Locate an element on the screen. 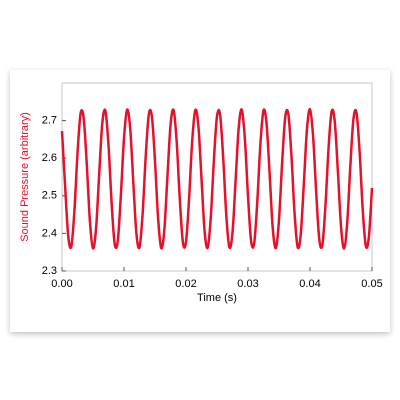  y-tick-label: 2.6 is located at coordinates (49, 158).